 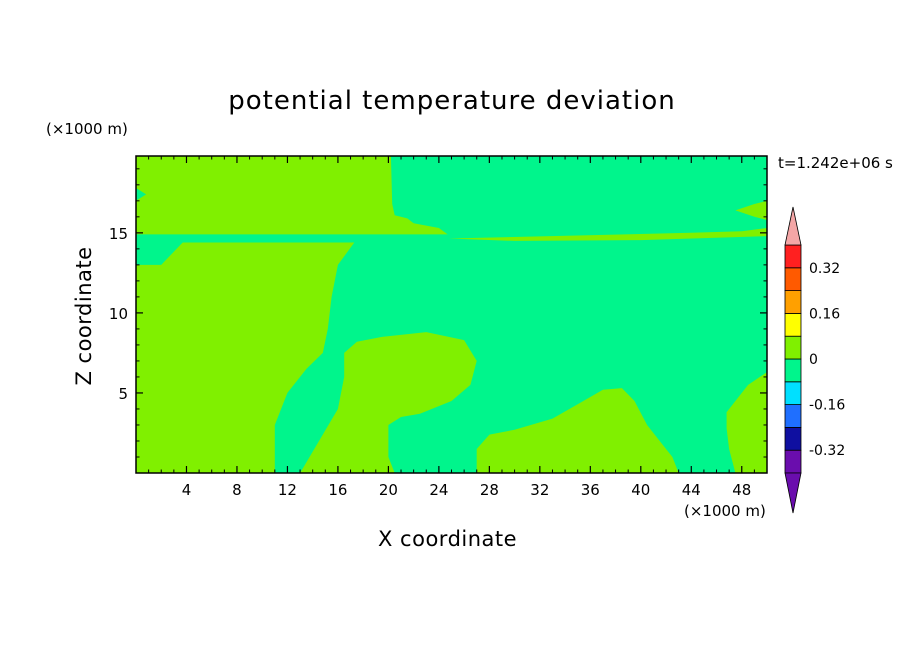 What do you see at coordinates (337, 490) in the screenshot?
I see `x-tick-label: 16` at bounding box center [337, 490].